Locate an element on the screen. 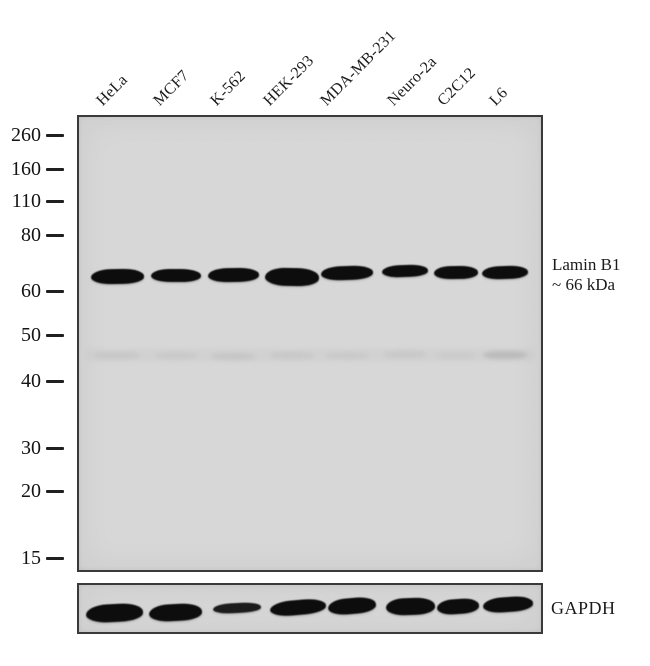  lane-label: HeLa is located at coordinates (112, 90).